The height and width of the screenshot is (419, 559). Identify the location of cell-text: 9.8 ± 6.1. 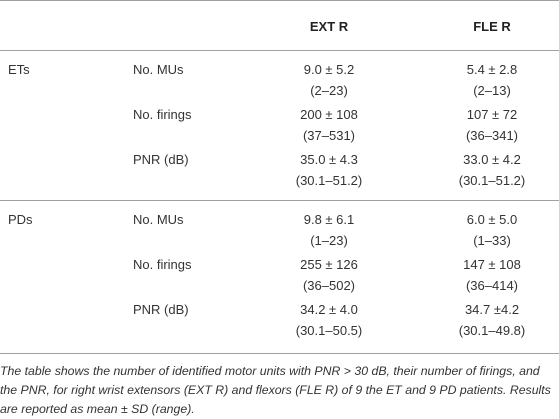
(329, 219).